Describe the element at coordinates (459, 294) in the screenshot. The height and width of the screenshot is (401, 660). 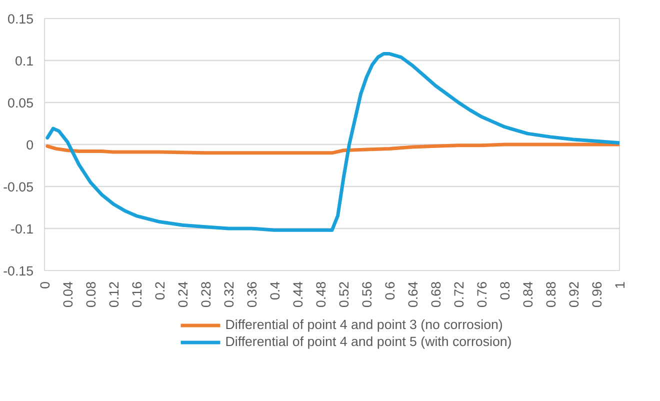
I see `x-tick-label: 0.72` at that location.